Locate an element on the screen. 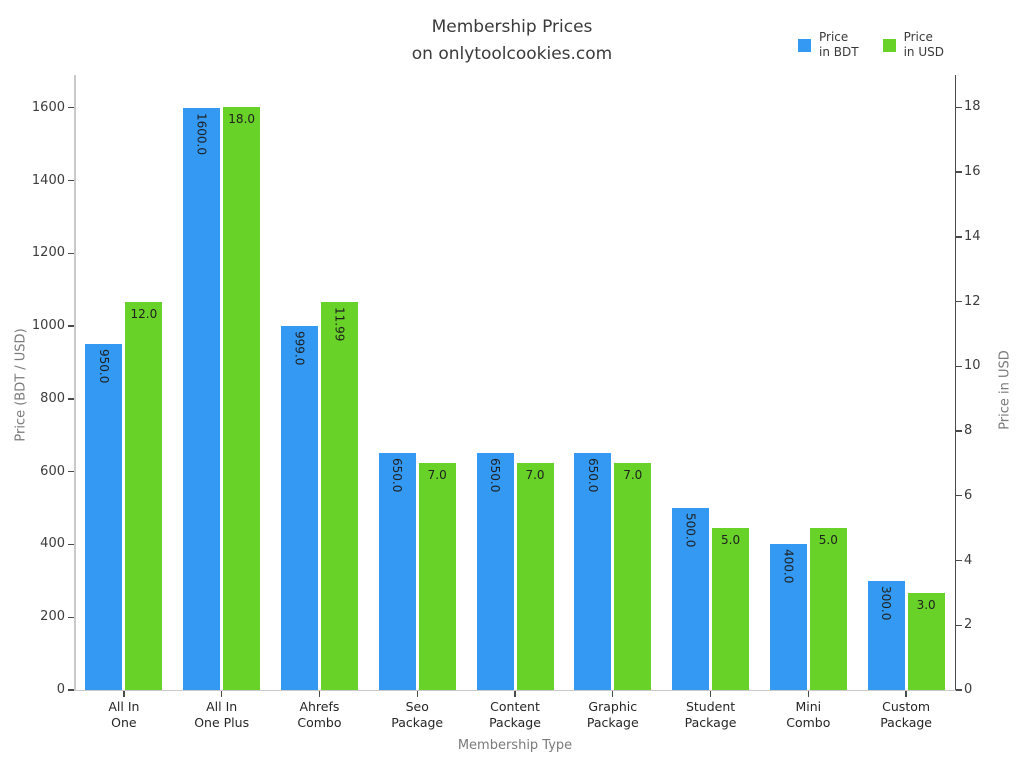  y-tick-label-right: 14 is located at coordinates (972, 236).